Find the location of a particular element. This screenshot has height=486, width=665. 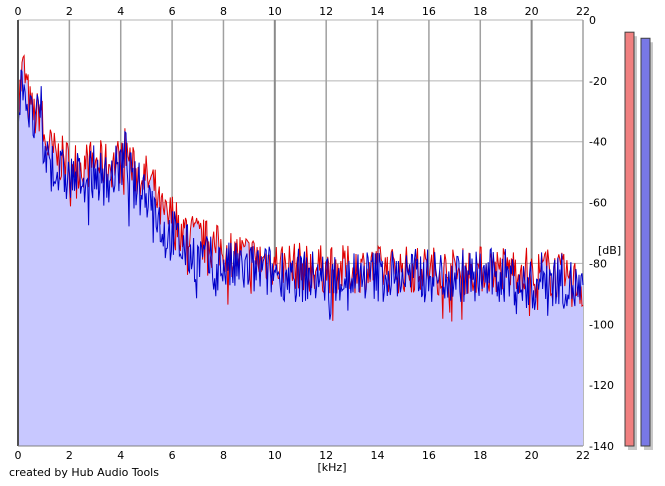

x-tick-label-bottom: 18 is located at coordinates (480, 455).